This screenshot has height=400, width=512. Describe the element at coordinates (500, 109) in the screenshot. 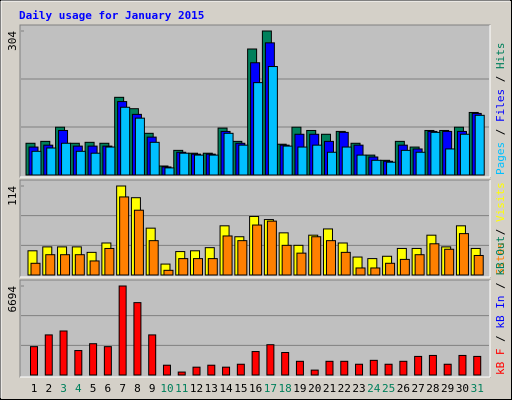

I see `legend: Pages / Files / Hits` at that location.